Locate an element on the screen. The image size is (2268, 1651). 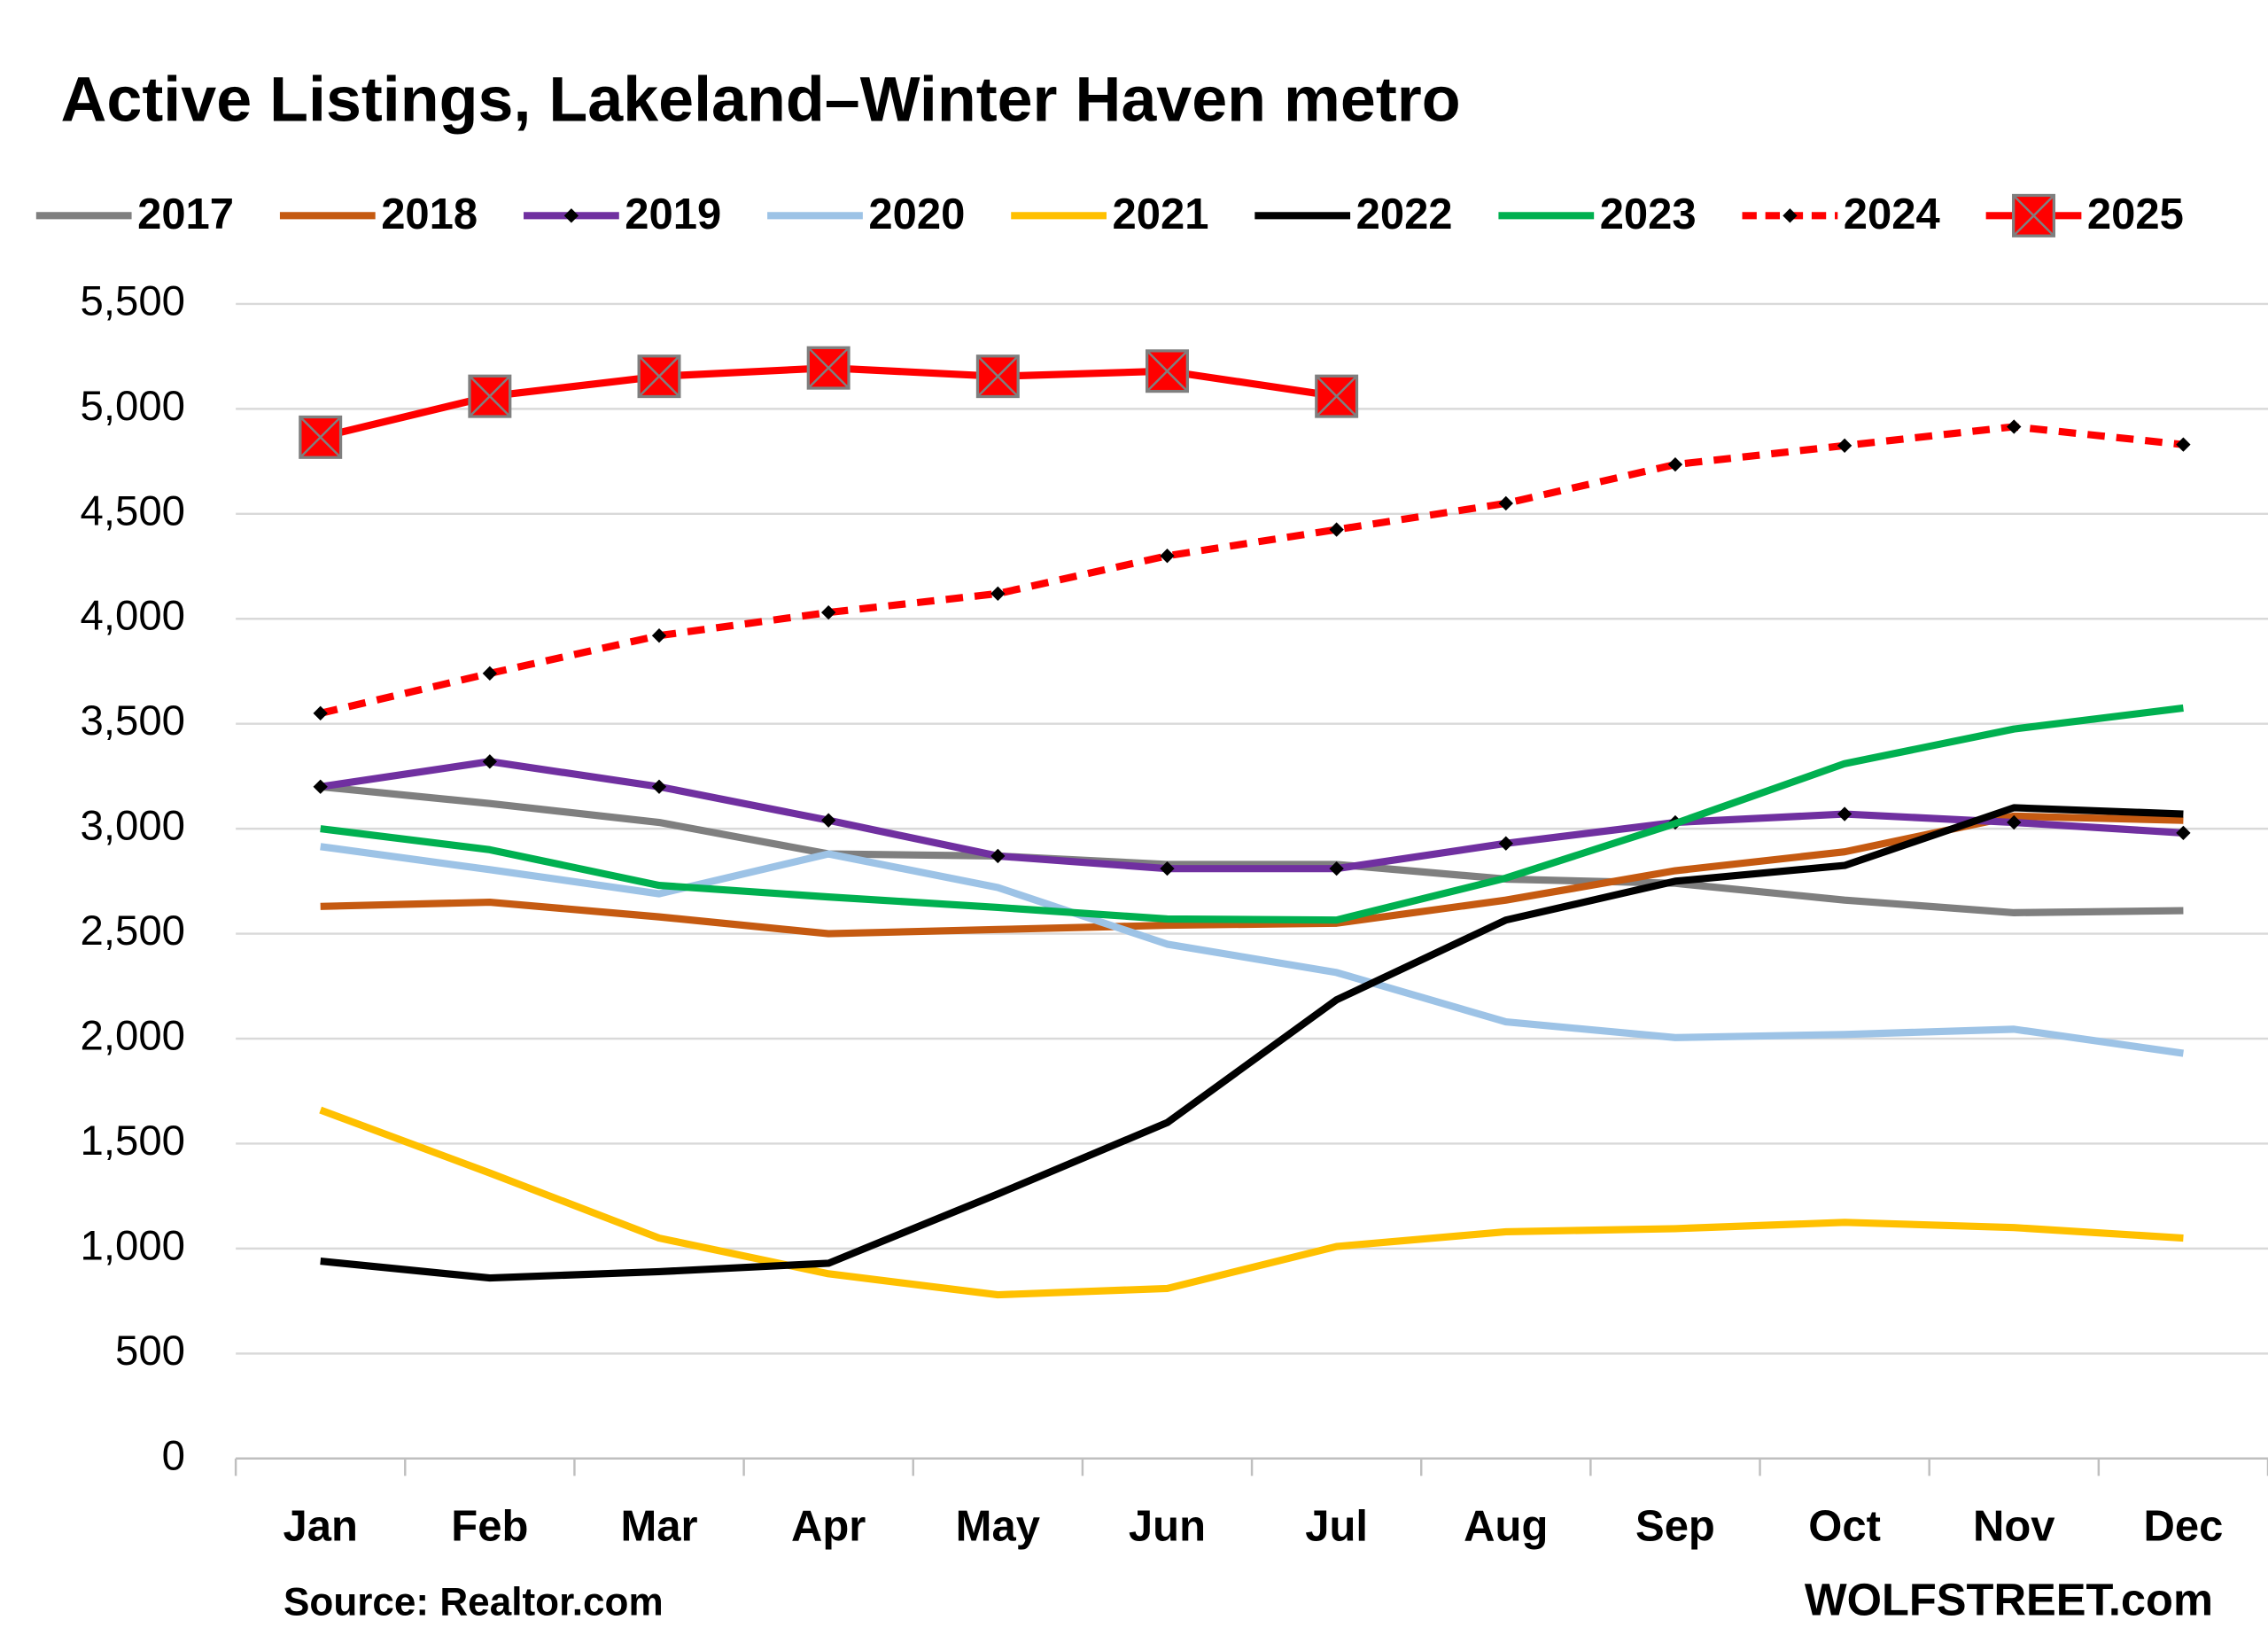
x-tick-label: Jul is located at coordinates (1336, 1527).